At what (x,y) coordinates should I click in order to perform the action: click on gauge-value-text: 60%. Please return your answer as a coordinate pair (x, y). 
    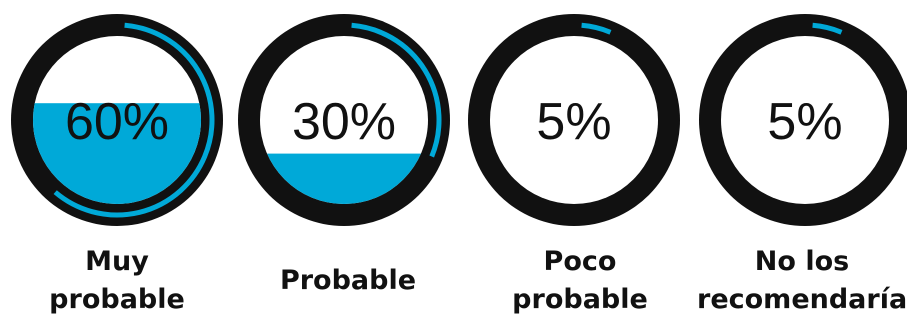
    Looking at the image, I should click on (117, 122).